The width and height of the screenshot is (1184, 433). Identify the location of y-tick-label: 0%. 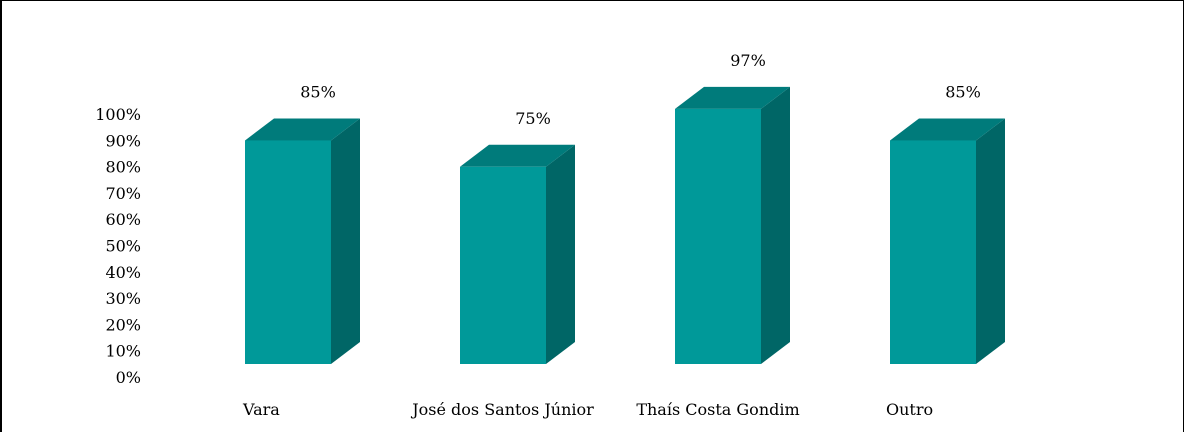
(128, 377).